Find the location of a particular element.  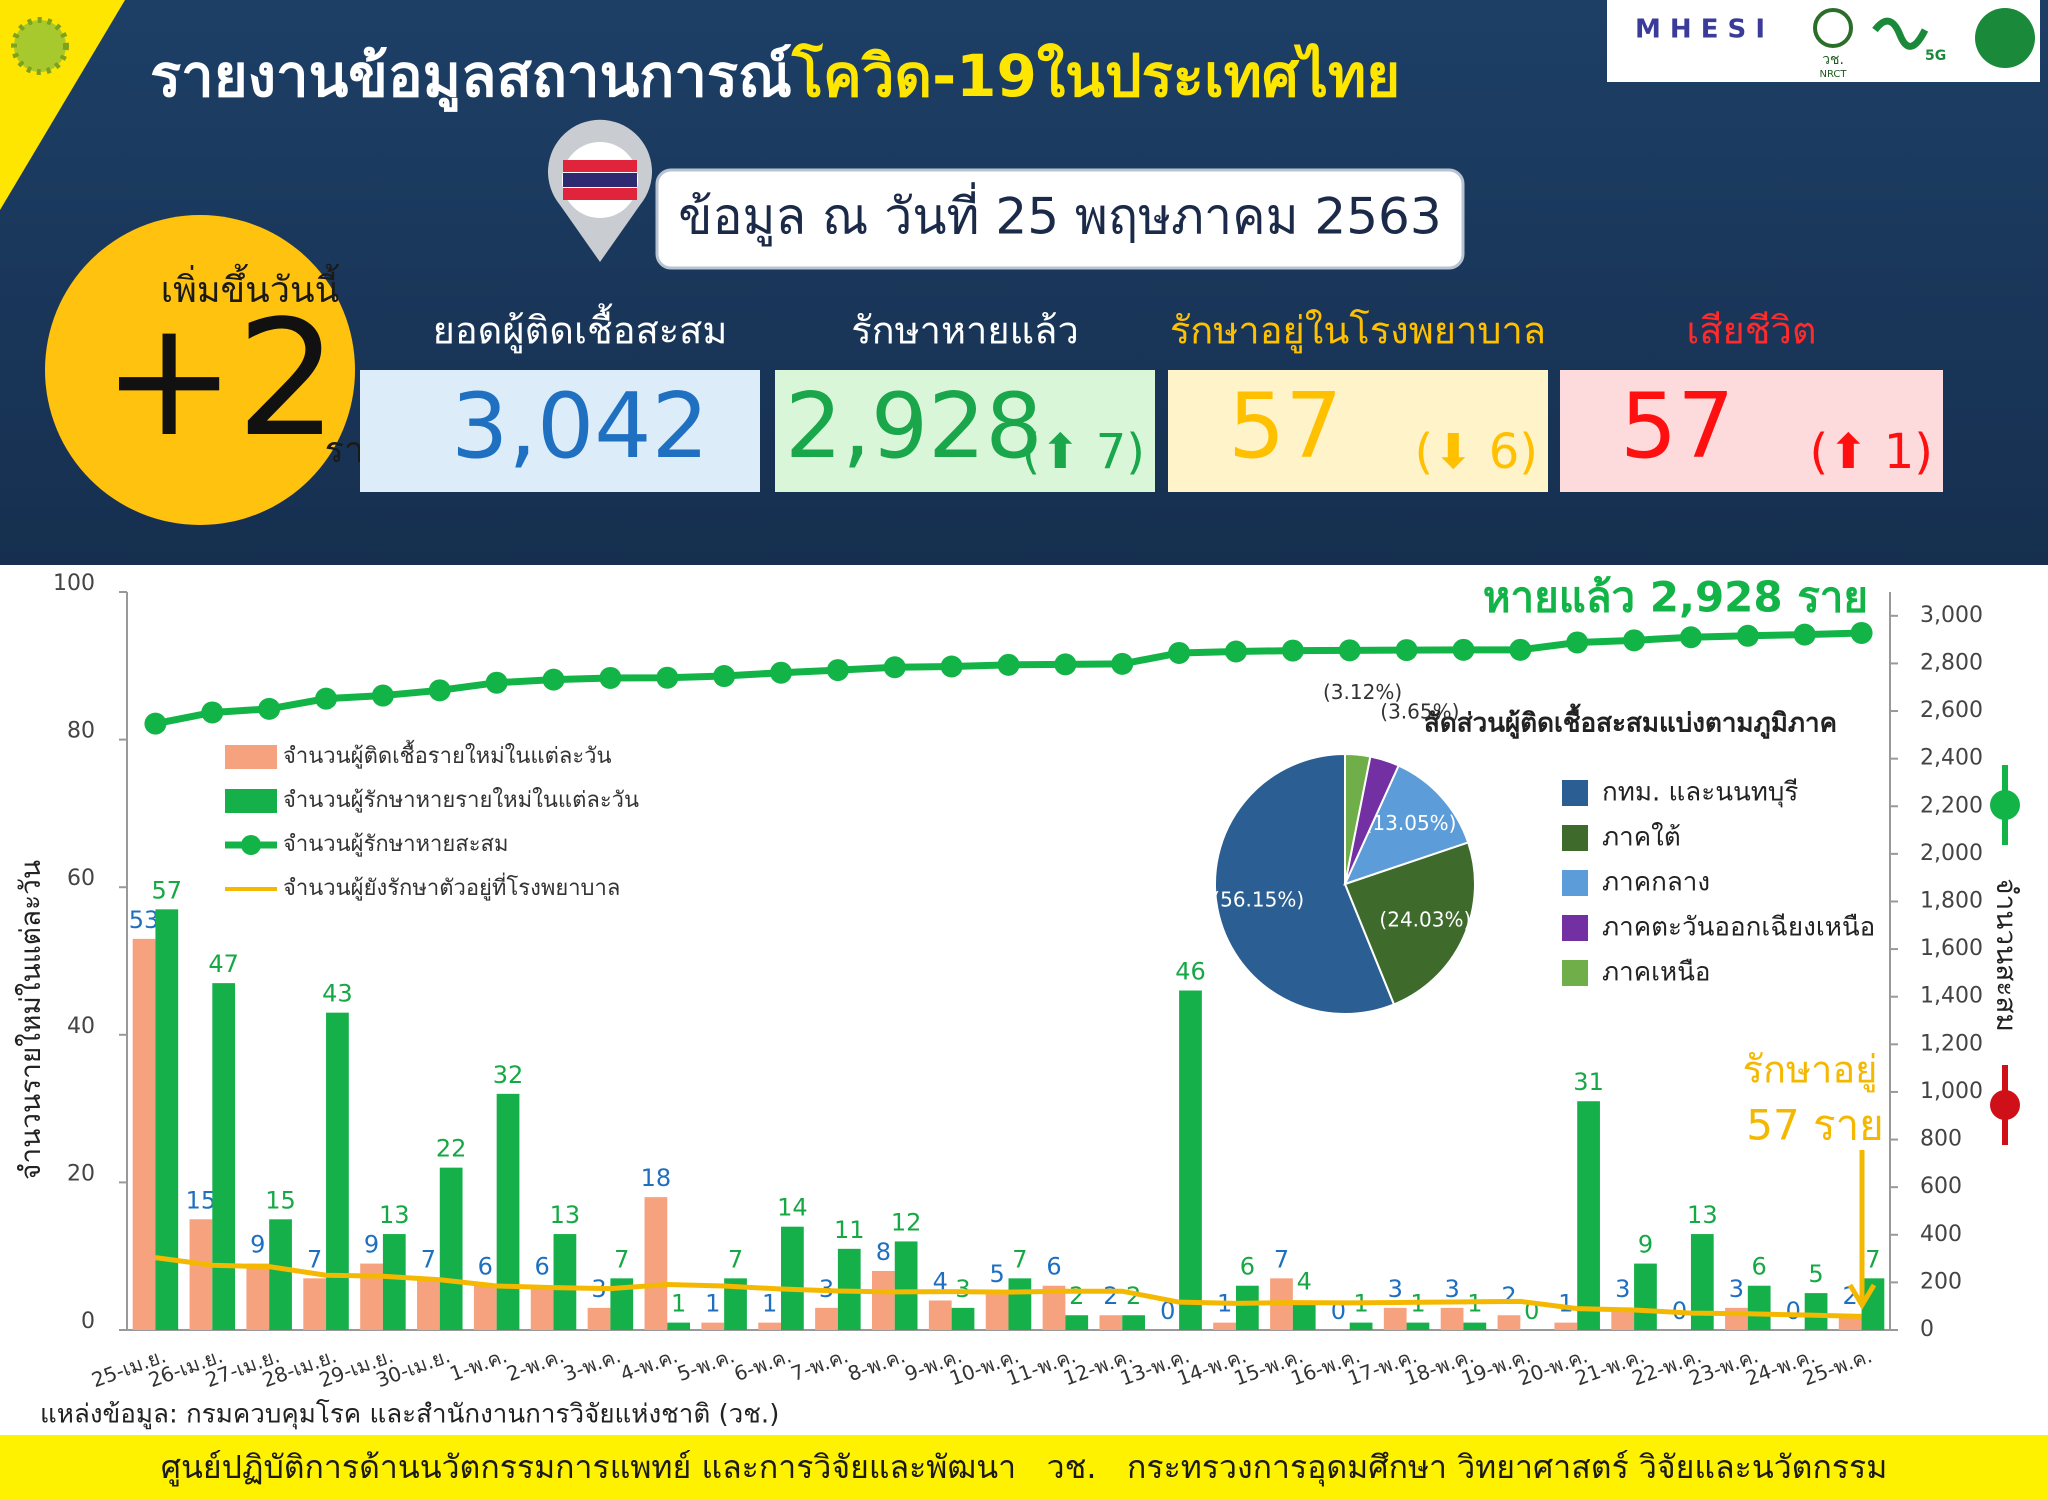

value-label: 6 is located at coordinates (1053, 1267).